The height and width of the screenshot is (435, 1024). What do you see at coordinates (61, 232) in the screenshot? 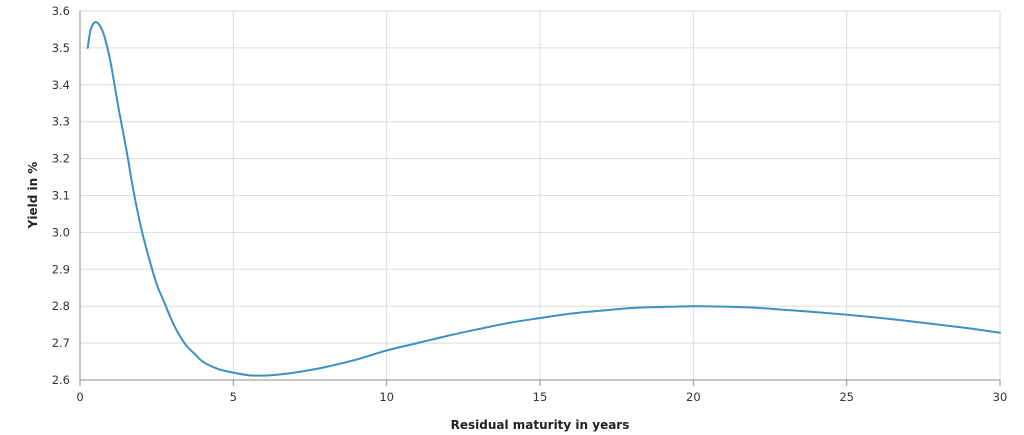
I see `y-tick-label: 3.0` at bounding box center [61, 232].